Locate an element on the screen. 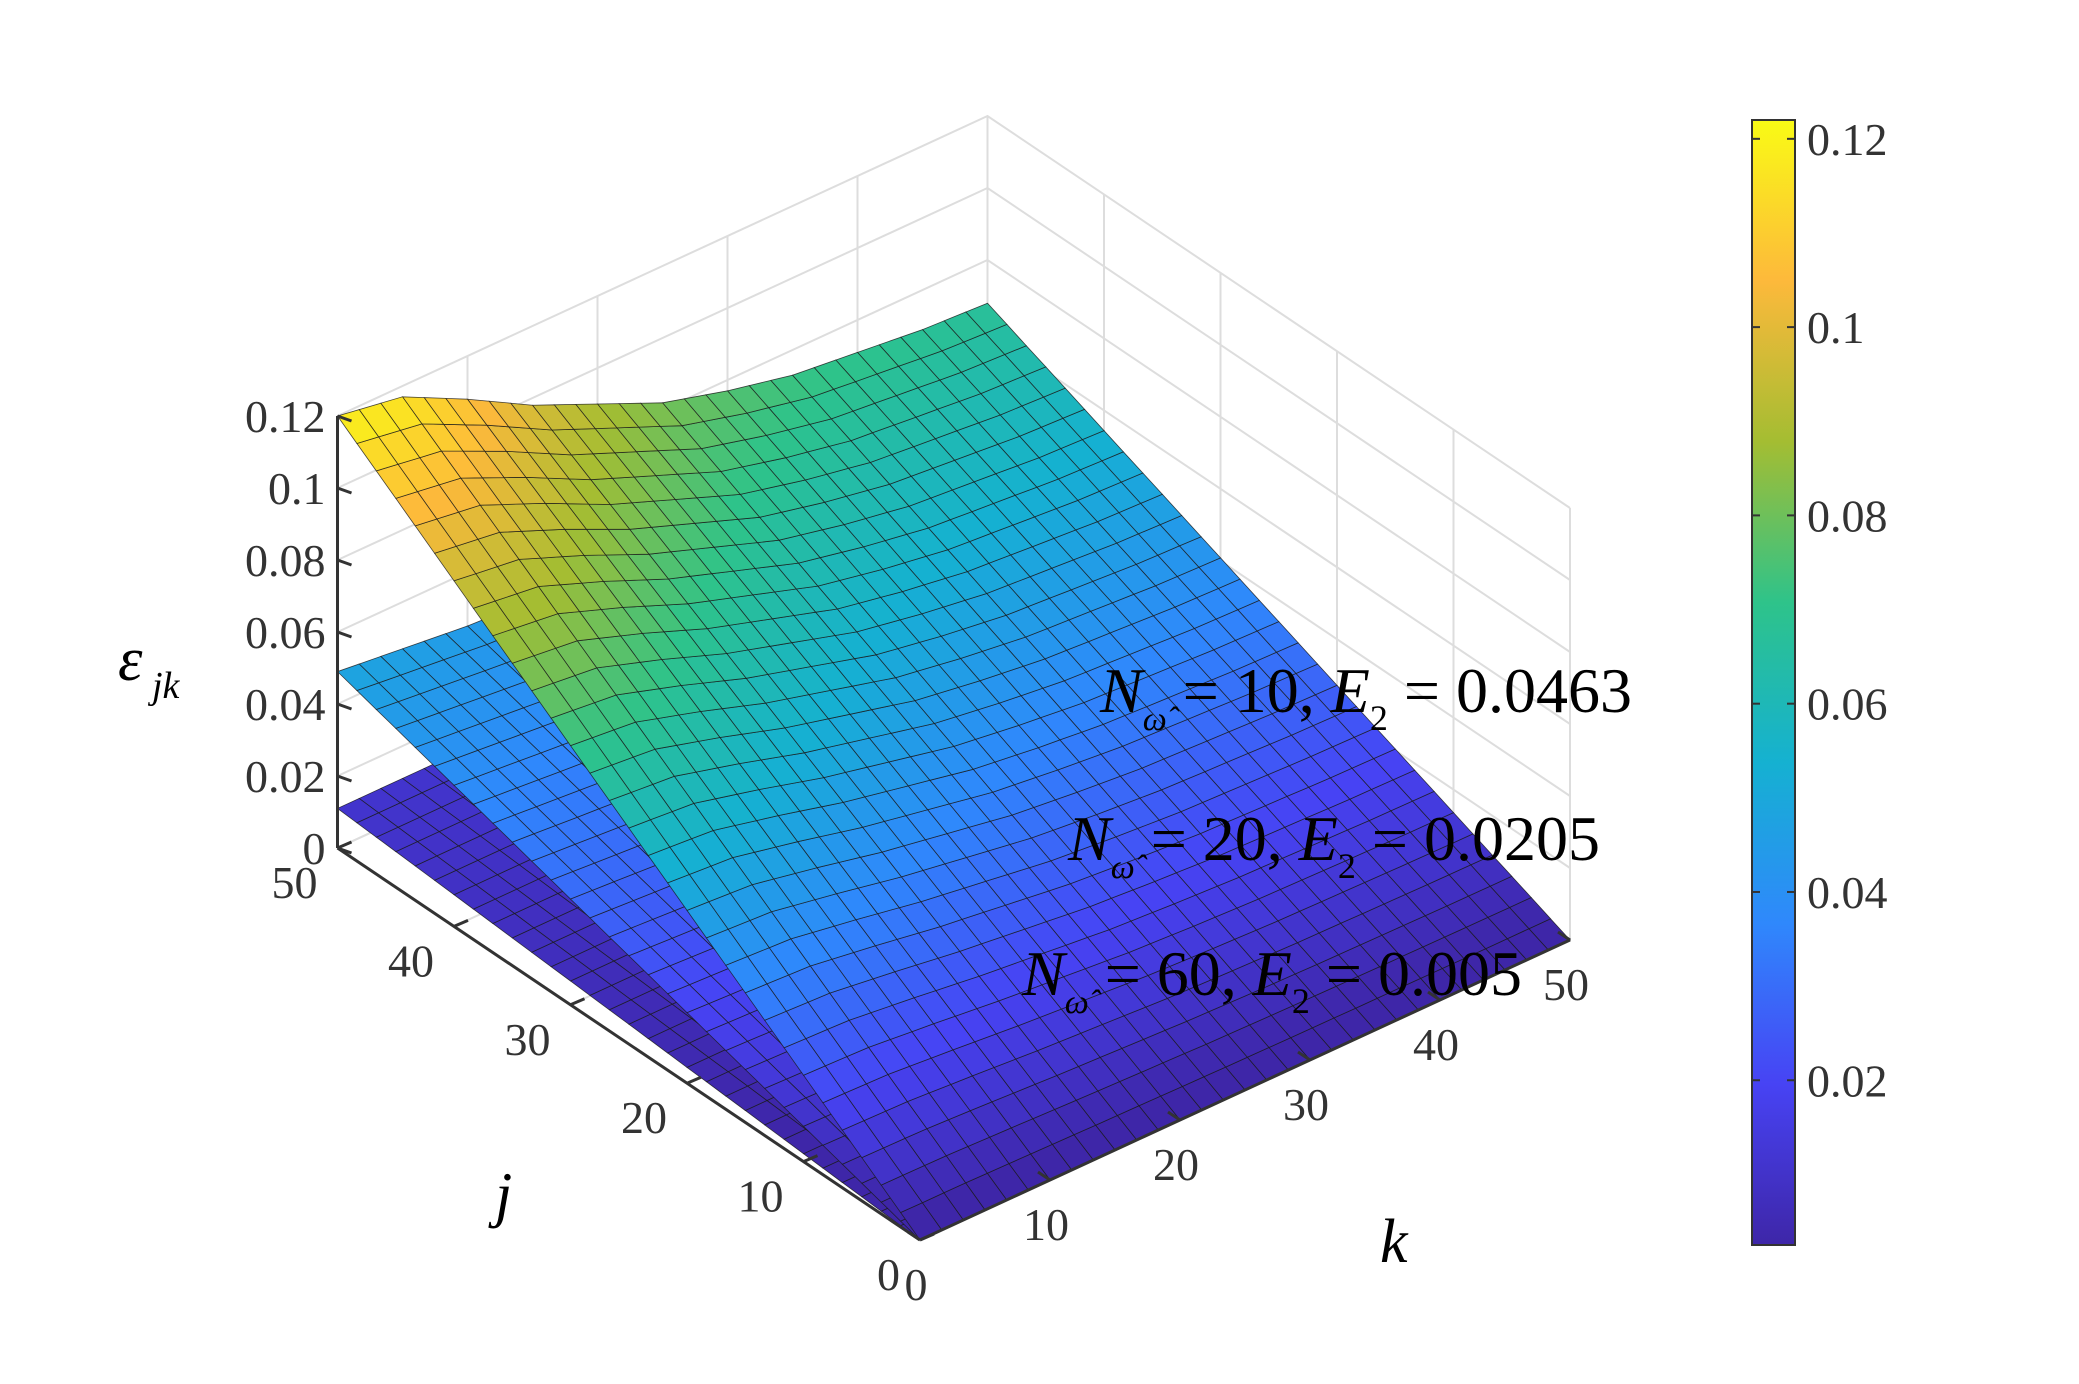 This screenshot has height=1384, width=2079. j-tick-label: 20 is located at coordinates (644, 1117).